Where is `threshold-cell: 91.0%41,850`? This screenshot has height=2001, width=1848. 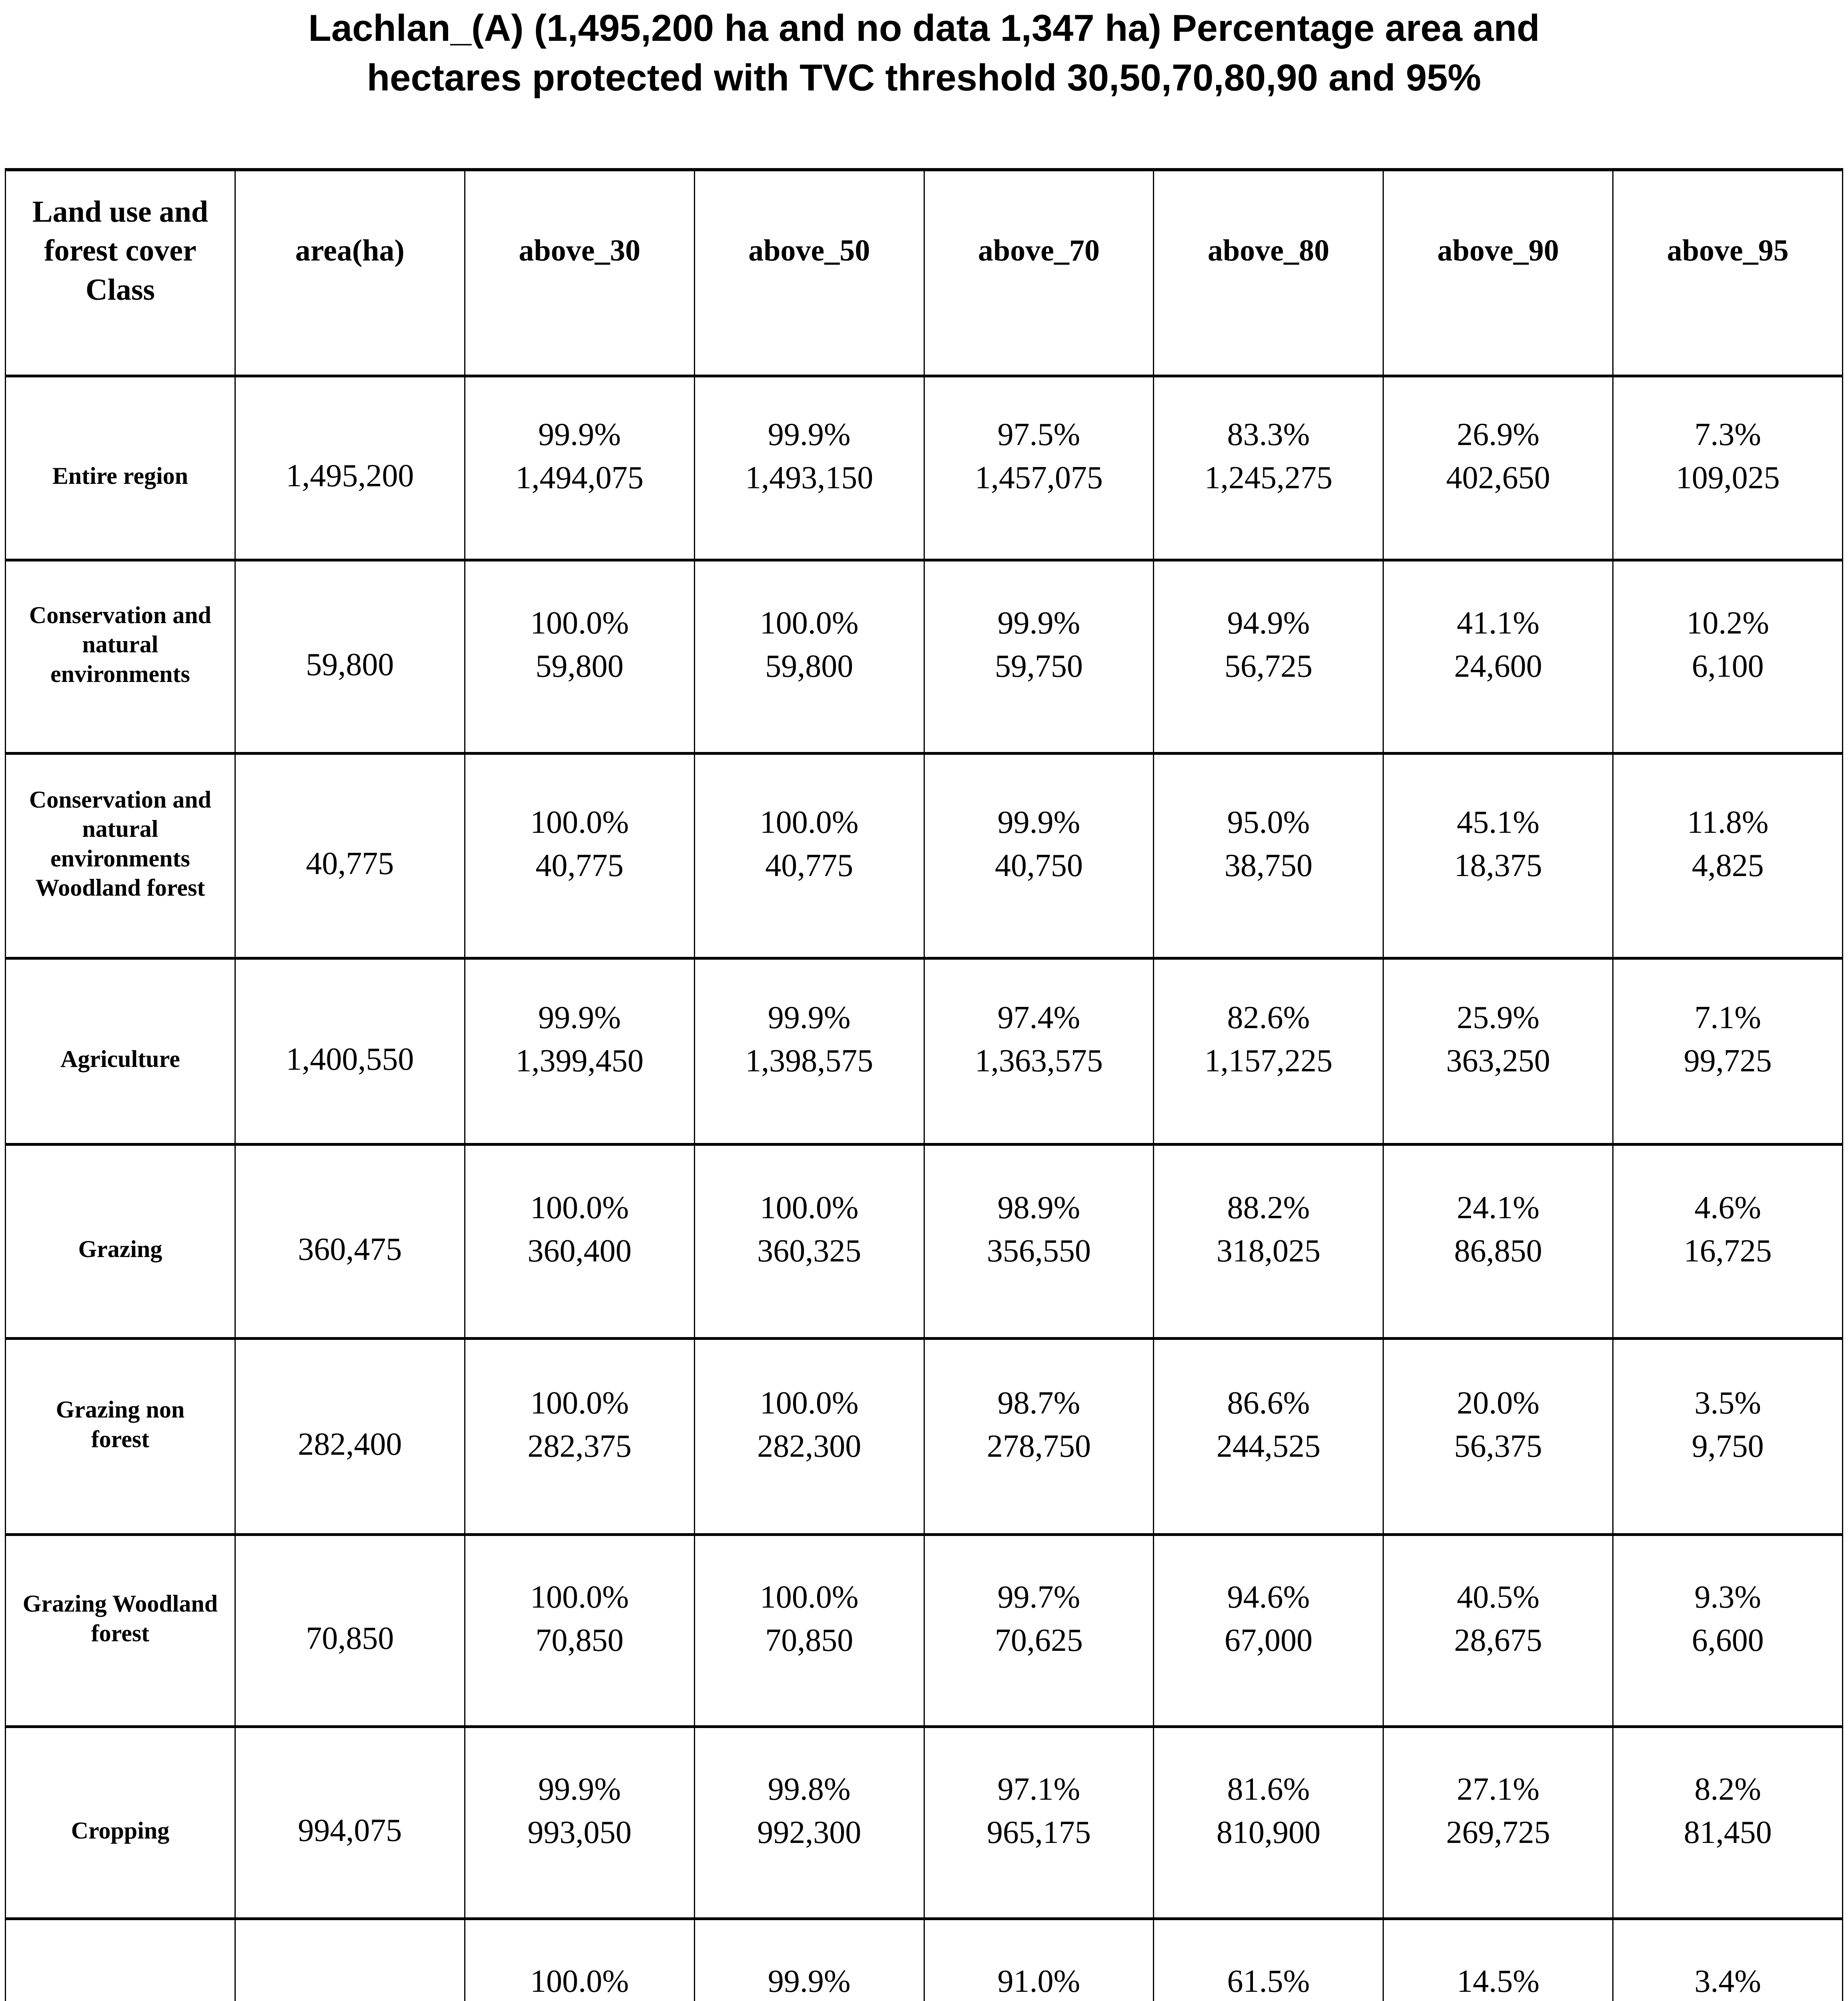 threshold-cell: 91.0%41,850 is located at coordinates (1039, 1960).